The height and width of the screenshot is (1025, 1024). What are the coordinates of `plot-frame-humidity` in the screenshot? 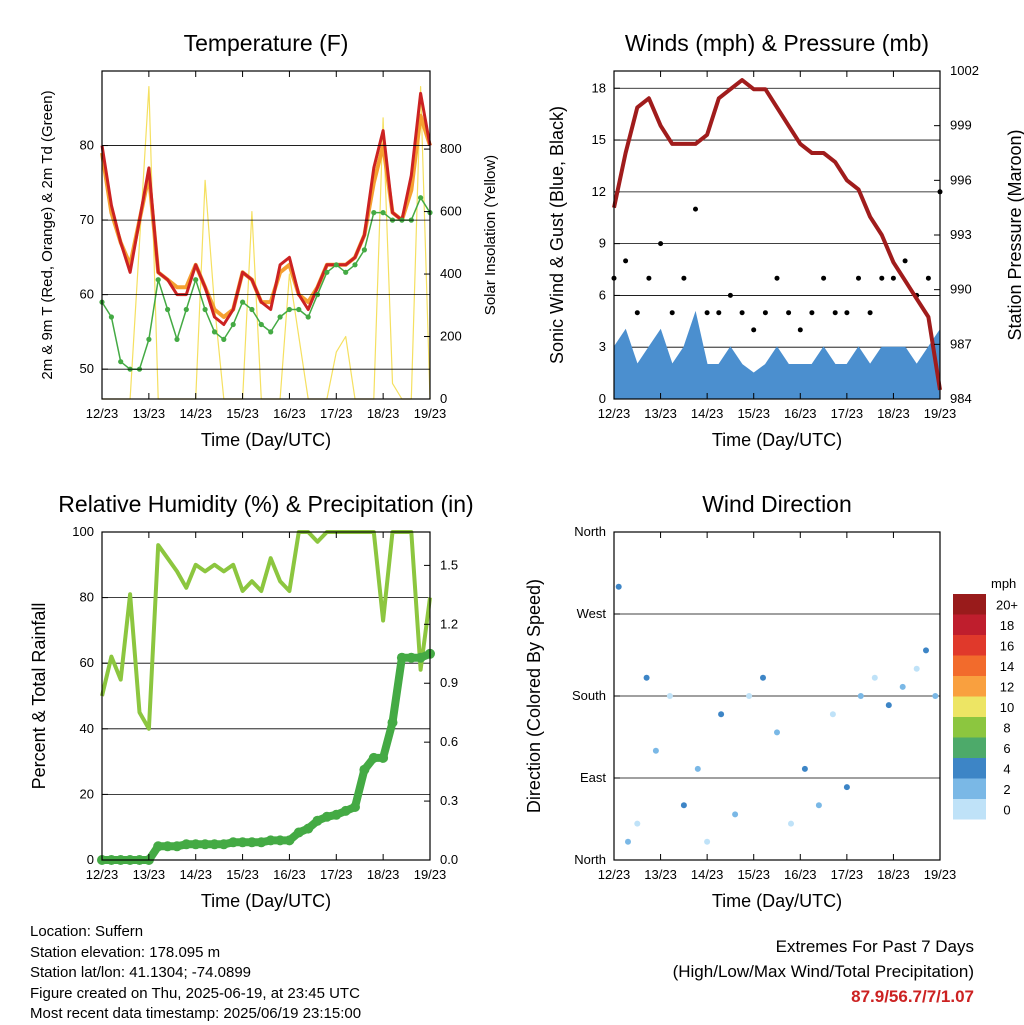 It's located at (266, 696).